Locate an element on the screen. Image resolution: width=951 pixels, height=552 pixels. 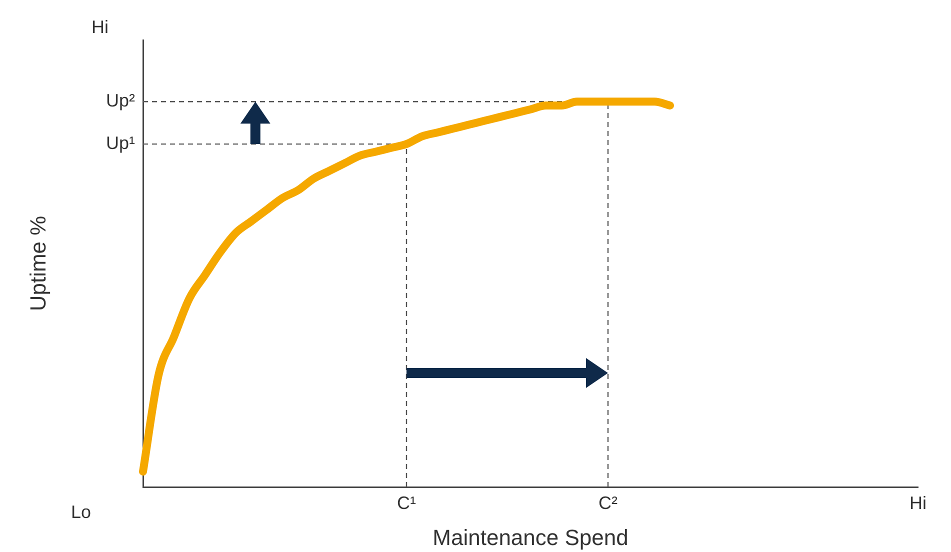
x-tick-label: Hi is located at coordinates (918, 502).